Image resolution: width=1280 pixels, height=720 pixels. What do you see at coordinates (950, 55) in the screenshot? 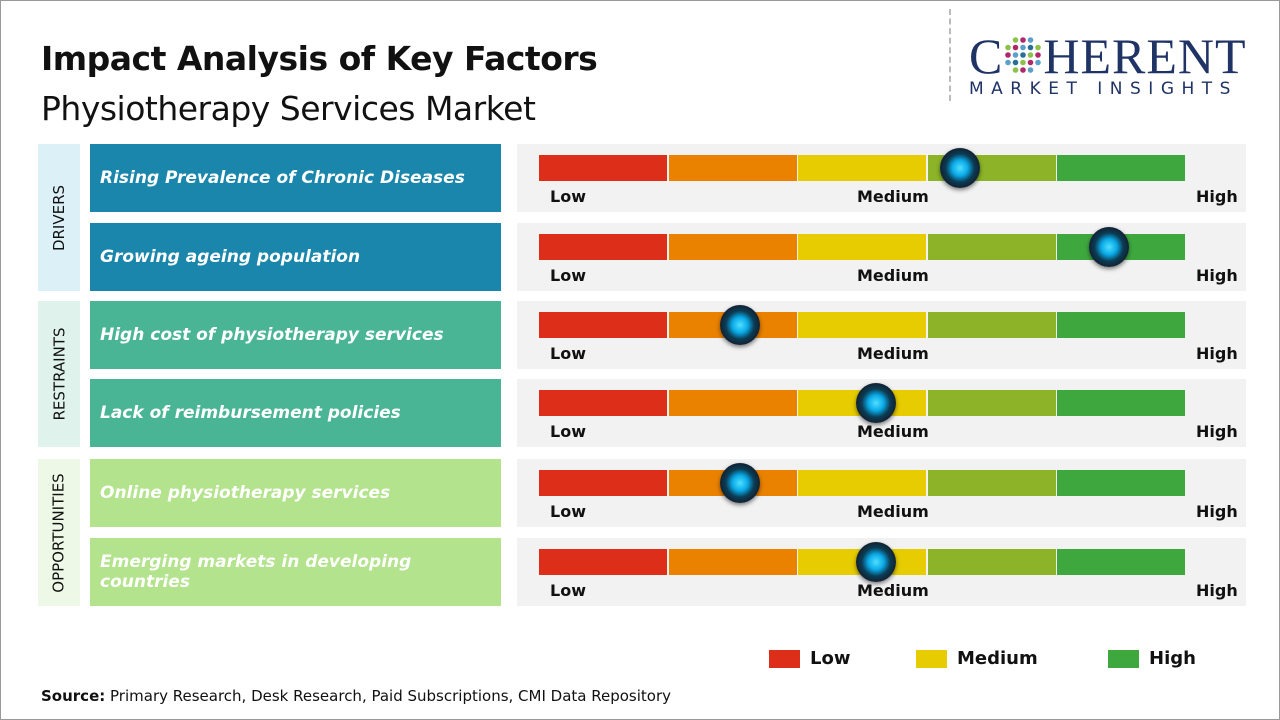
I see `divider` at bounding box center [950, 55].